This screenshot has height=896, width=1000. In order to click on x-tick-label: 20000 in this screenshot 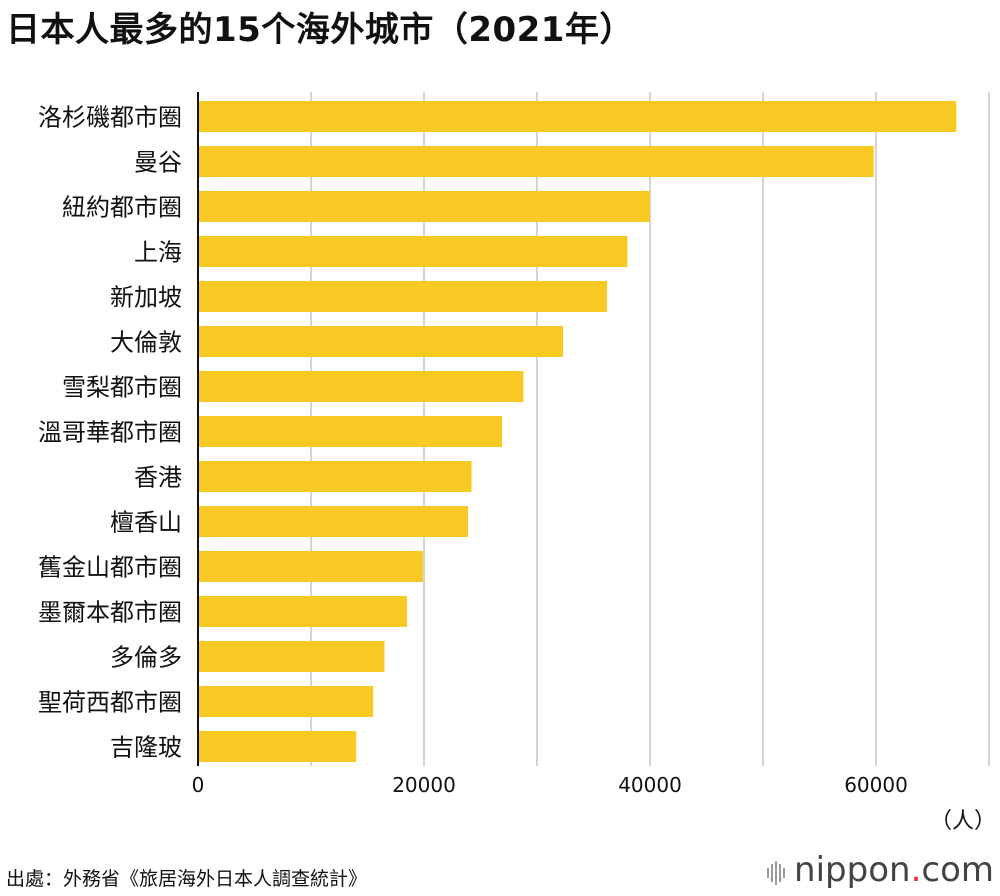, I will do `click(424, 785)`.